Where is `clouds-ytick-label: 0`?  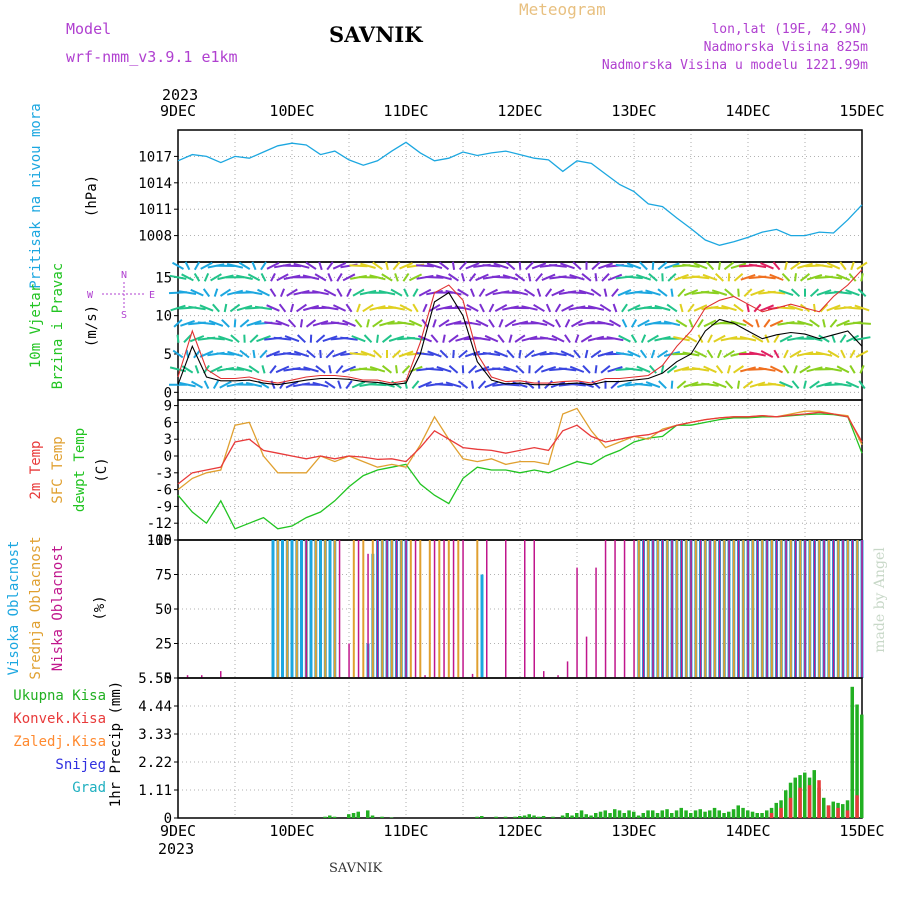 clouds-ytick-label: 0 is located at coordinates (168, 679).